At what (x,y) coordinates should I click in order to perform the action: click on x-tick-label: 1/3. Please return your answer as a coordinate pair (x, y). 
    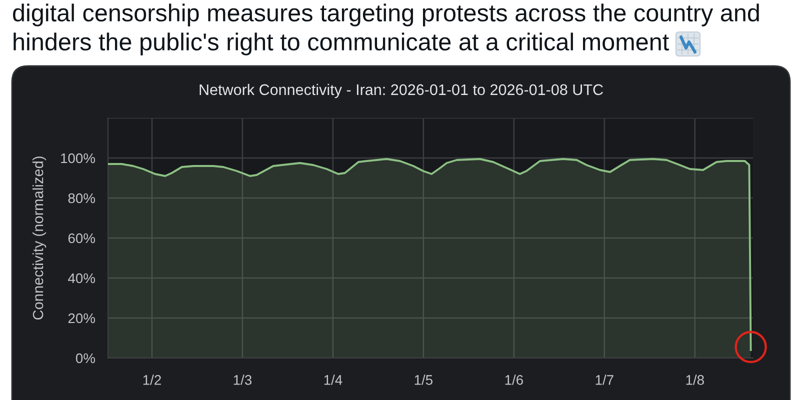
    Looking at the image, I should click on (243, 379).